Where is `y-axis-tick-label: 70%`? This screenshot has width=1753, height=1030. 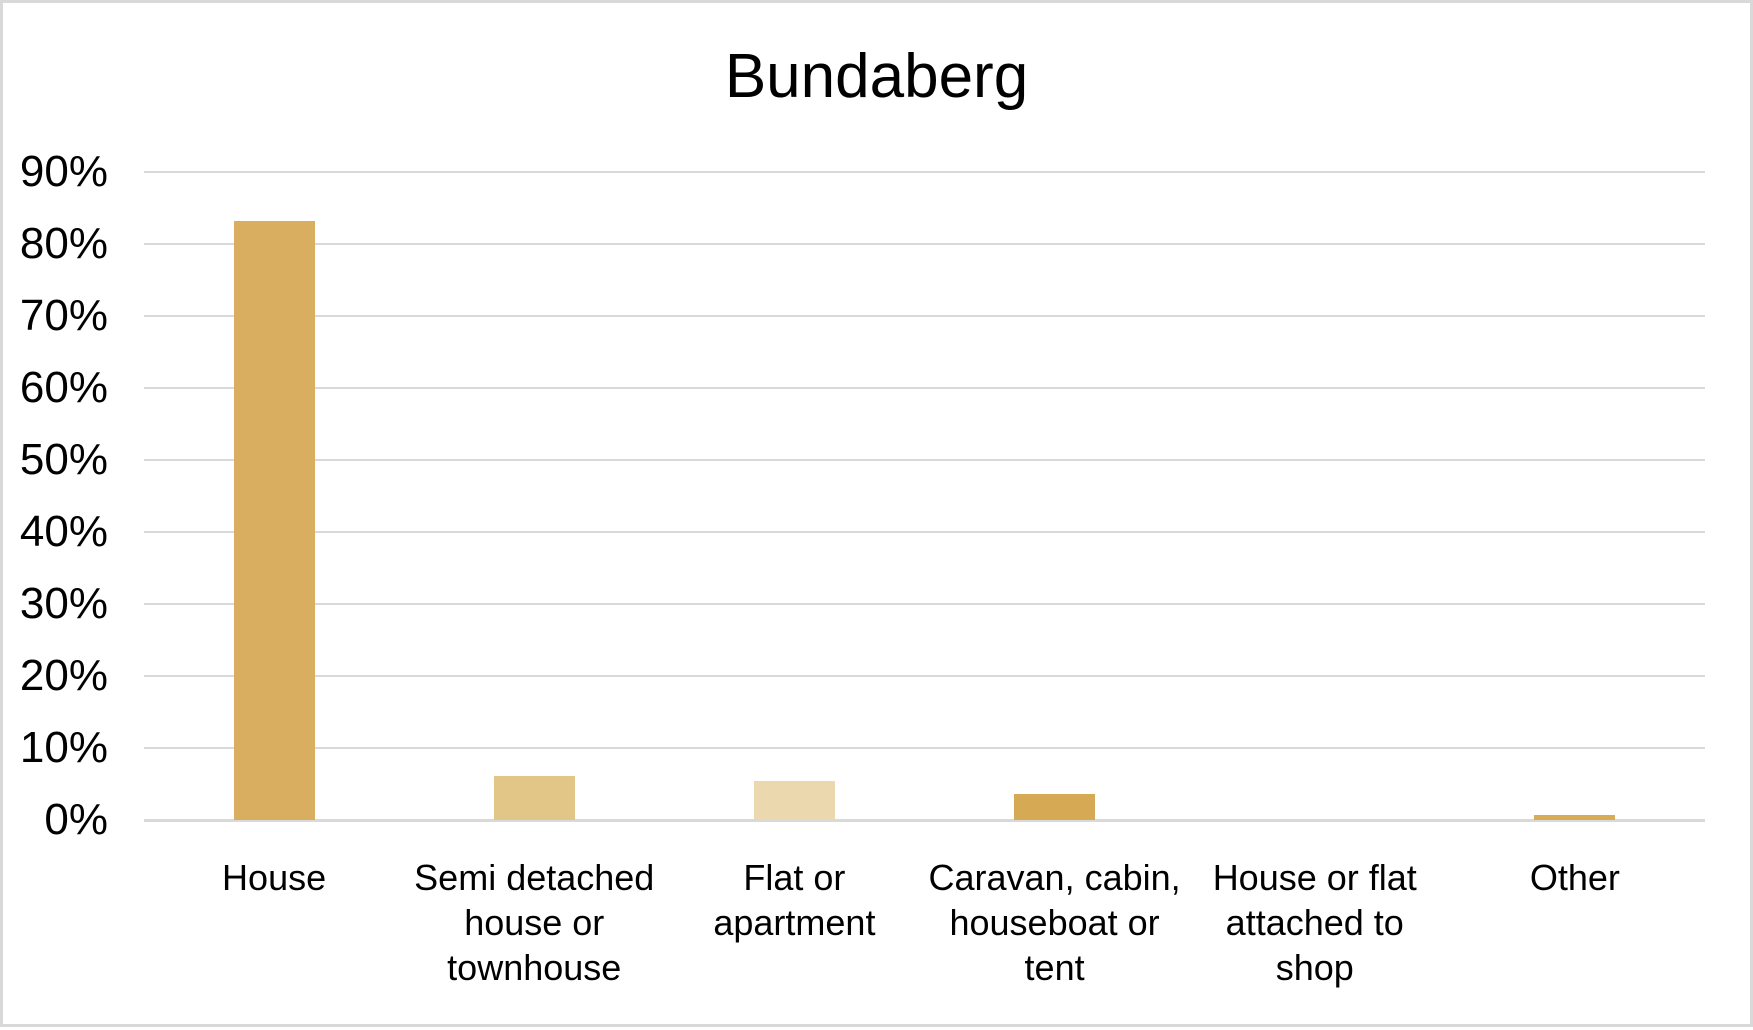 y-axis-tick-label: 70% is located at coordinates (63, 315).